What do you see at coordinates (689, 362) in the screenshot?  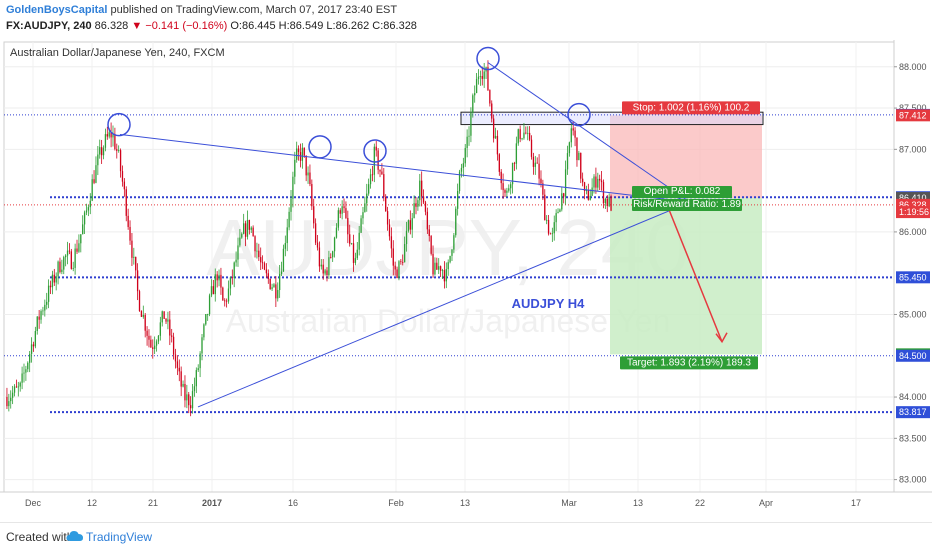 I see `svg-text: Target: 1.893 (2.19%) 189.3` at bounding box center [689, 362].